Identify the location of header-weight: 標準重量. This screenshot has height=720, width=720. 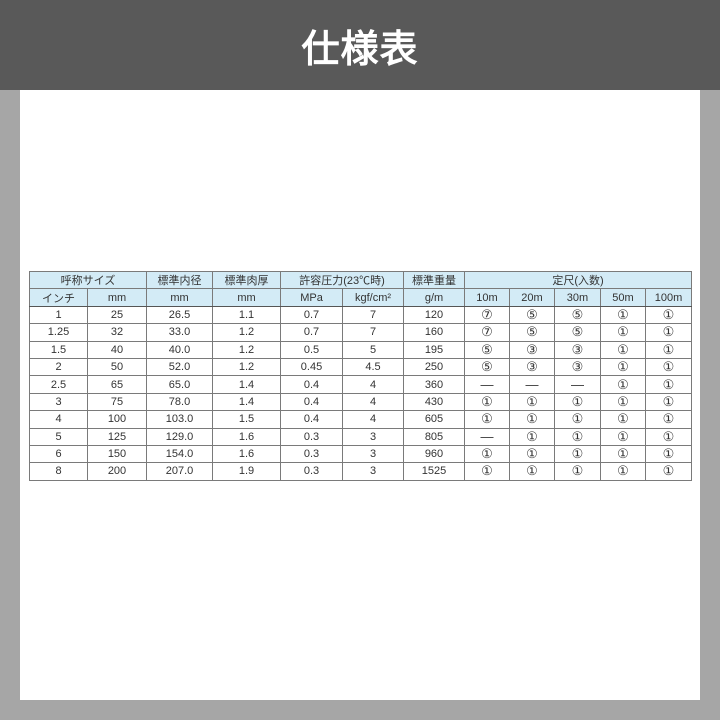
(434, 280).